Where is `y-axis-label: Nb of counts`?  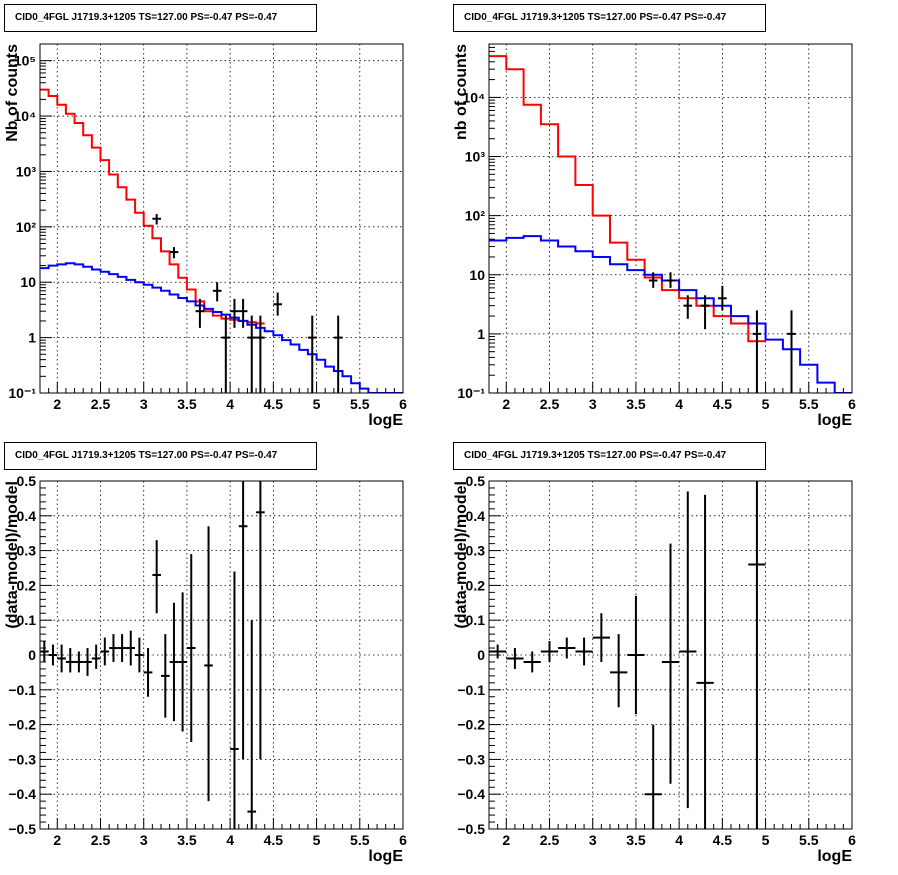 y-axis-label: Nb of counts is located at coordinates (12, 93).